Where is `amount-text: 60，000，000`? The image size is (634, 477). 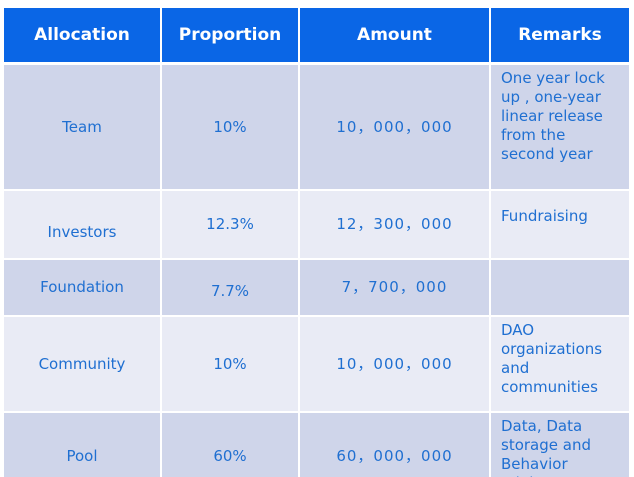 amount-text: 60，000，000 is located at coordinates (394, 456).